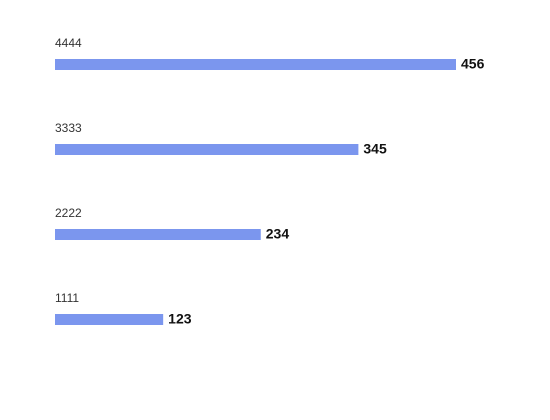  I want to click on category-label: 2222, so click(68, 213).